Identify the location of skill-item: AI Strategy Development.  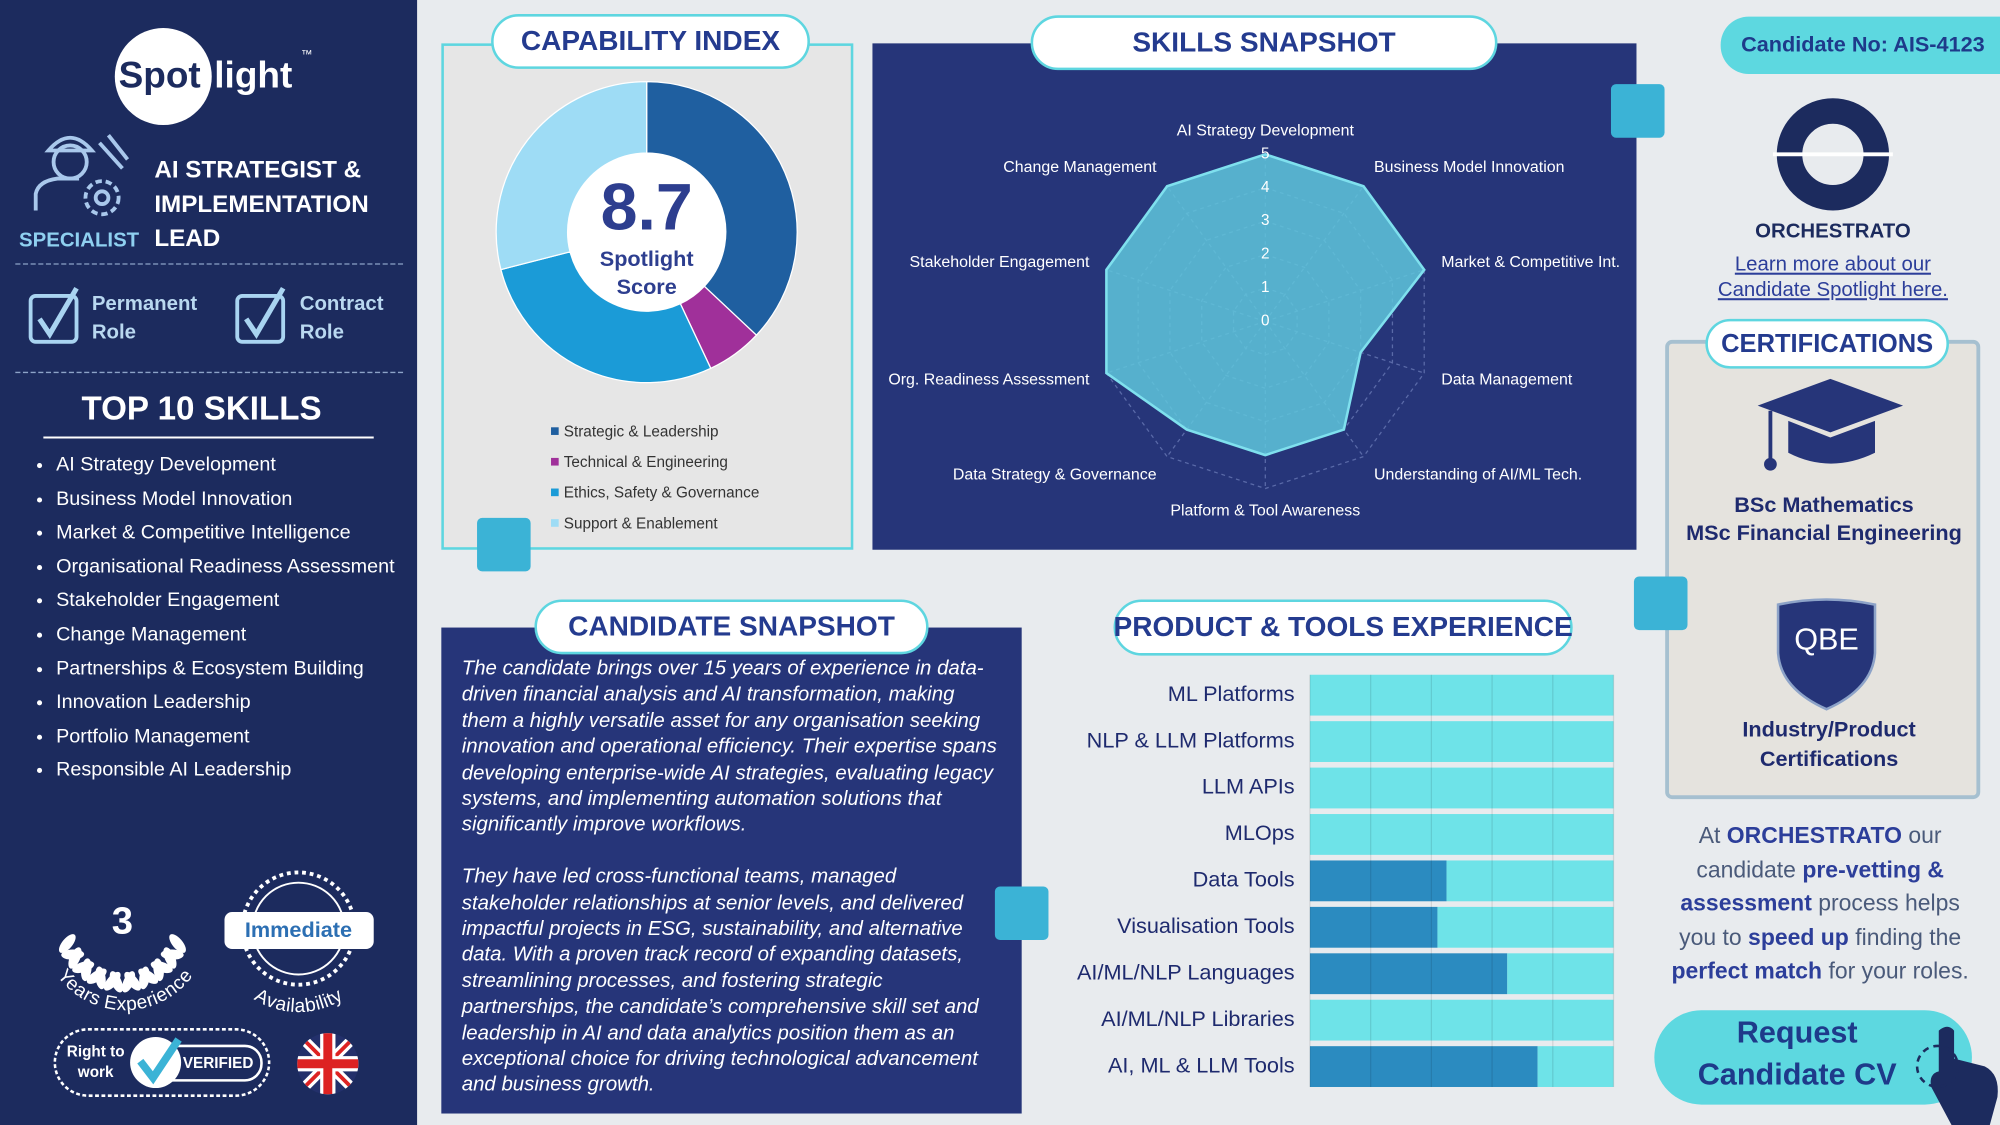
(234, 466).